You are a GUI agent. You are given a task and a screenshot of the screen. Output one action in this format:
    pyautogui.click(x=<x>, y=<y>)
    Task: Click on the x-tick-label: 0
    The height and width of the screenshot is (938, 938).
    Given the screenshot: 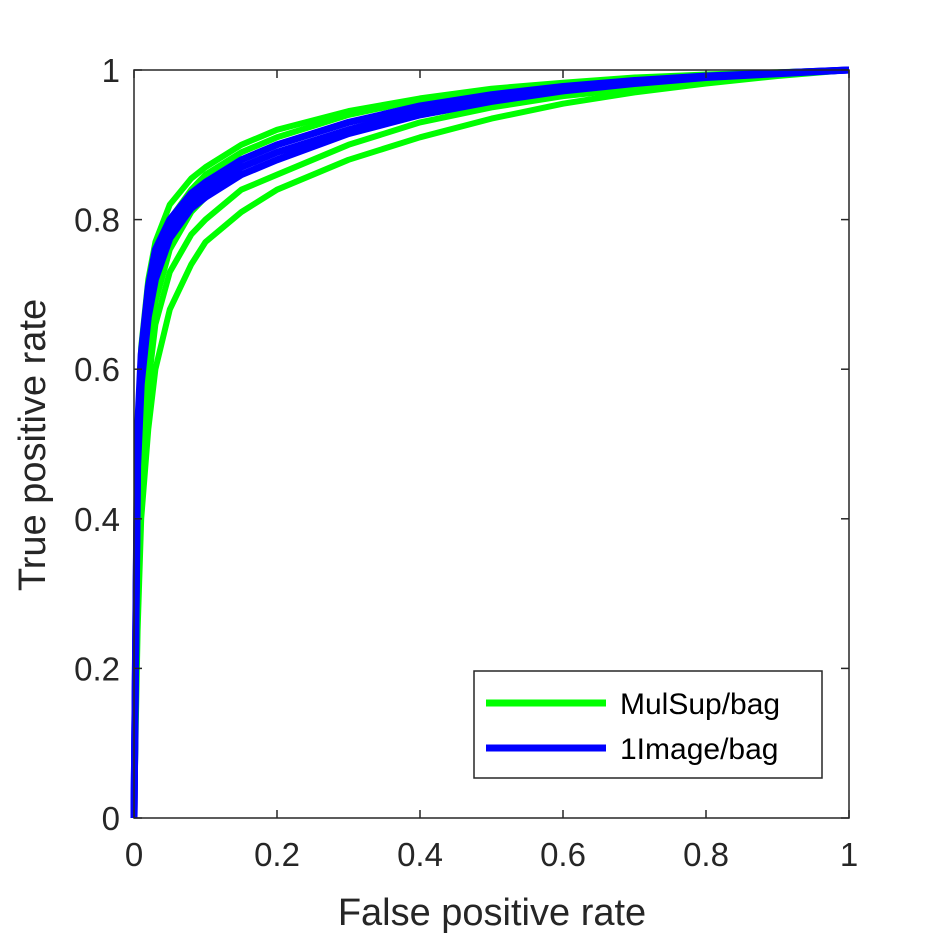 What is the action you would take?
    pyautogui.click(x=134, y=854)
    